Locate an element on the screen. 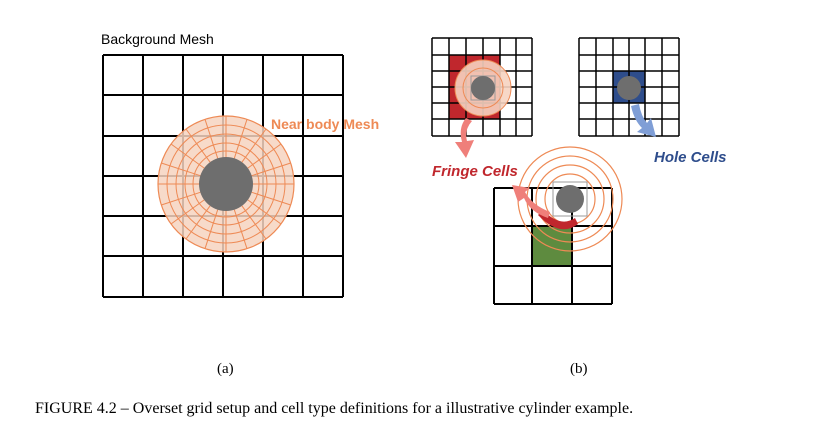  cylinder-body-overlap is located at coordinates (570, 199).